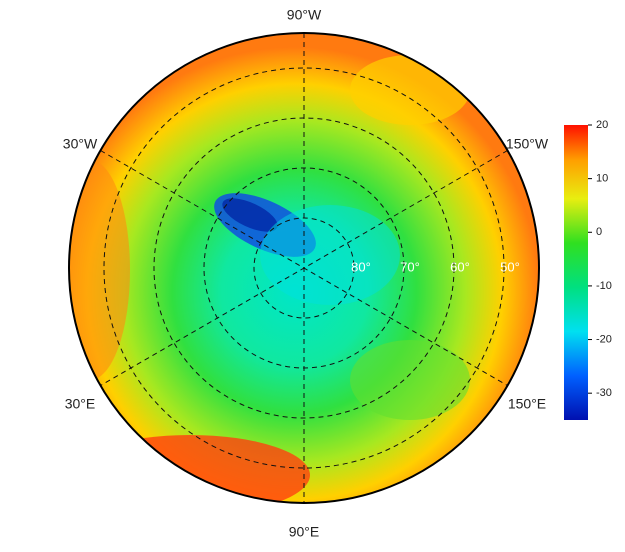 The image size is (625, 552). Describe the element at coordinates (510, 266) in the screenshot. I see `lat-label: 50°` at that location.